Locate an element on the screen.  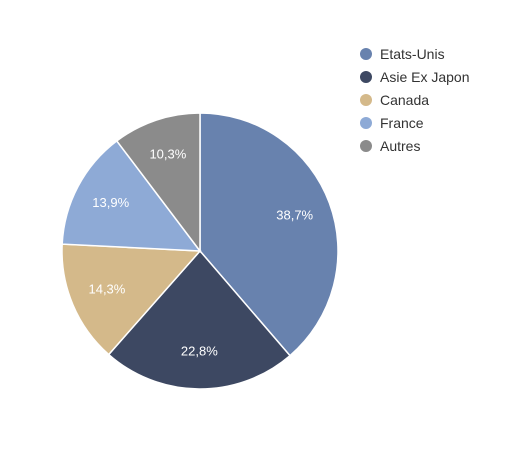
pie-slice-asie-ex-japon is located at coordinates (199, 319).